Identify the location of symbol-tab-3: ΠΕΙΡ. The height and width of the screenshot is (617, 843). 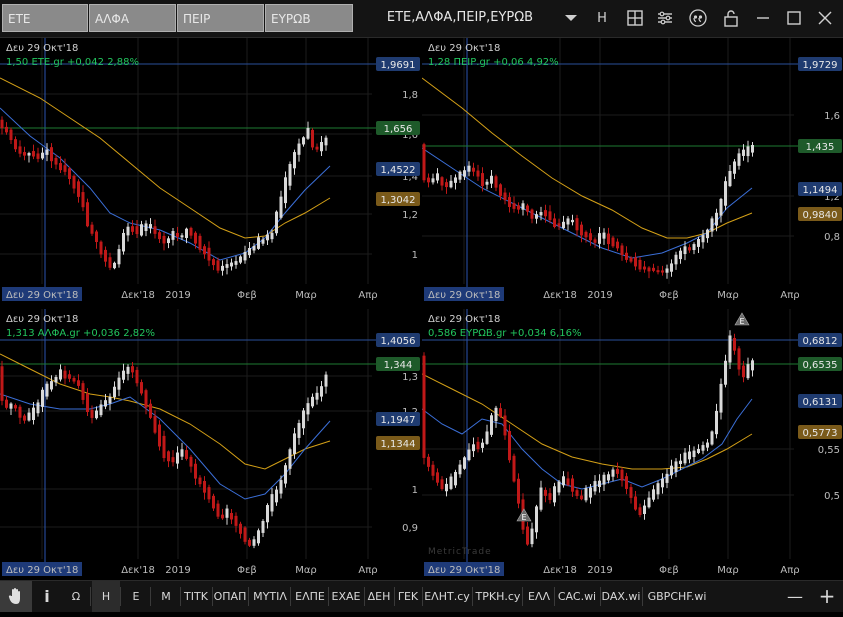
(220, 18).